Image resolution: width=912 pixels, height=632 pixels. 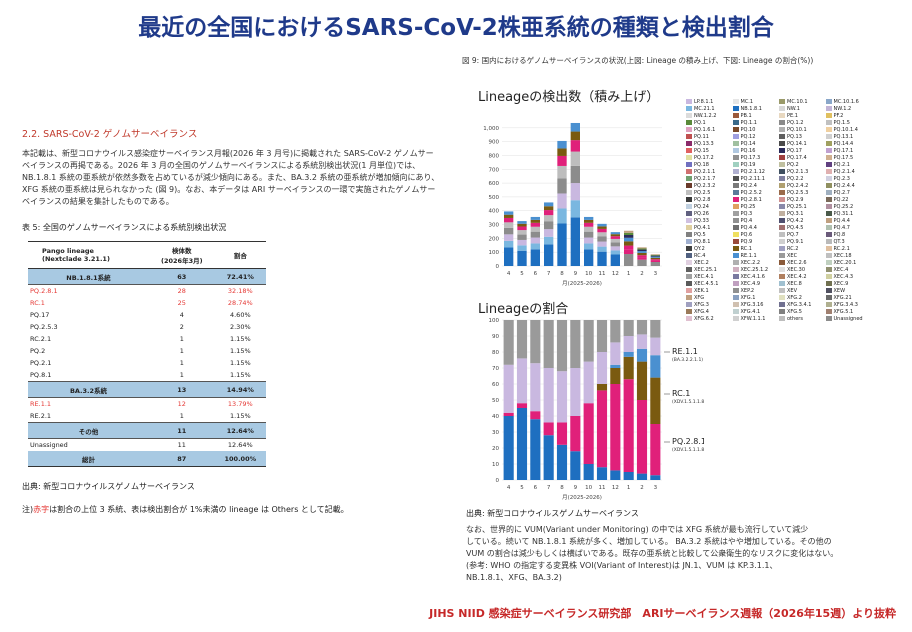 What do you see at coordinates (147, 291) in the screenshot?
I see `table-row: PQ.2.8.1 28 32.18%` at bounding box center [147, 291].